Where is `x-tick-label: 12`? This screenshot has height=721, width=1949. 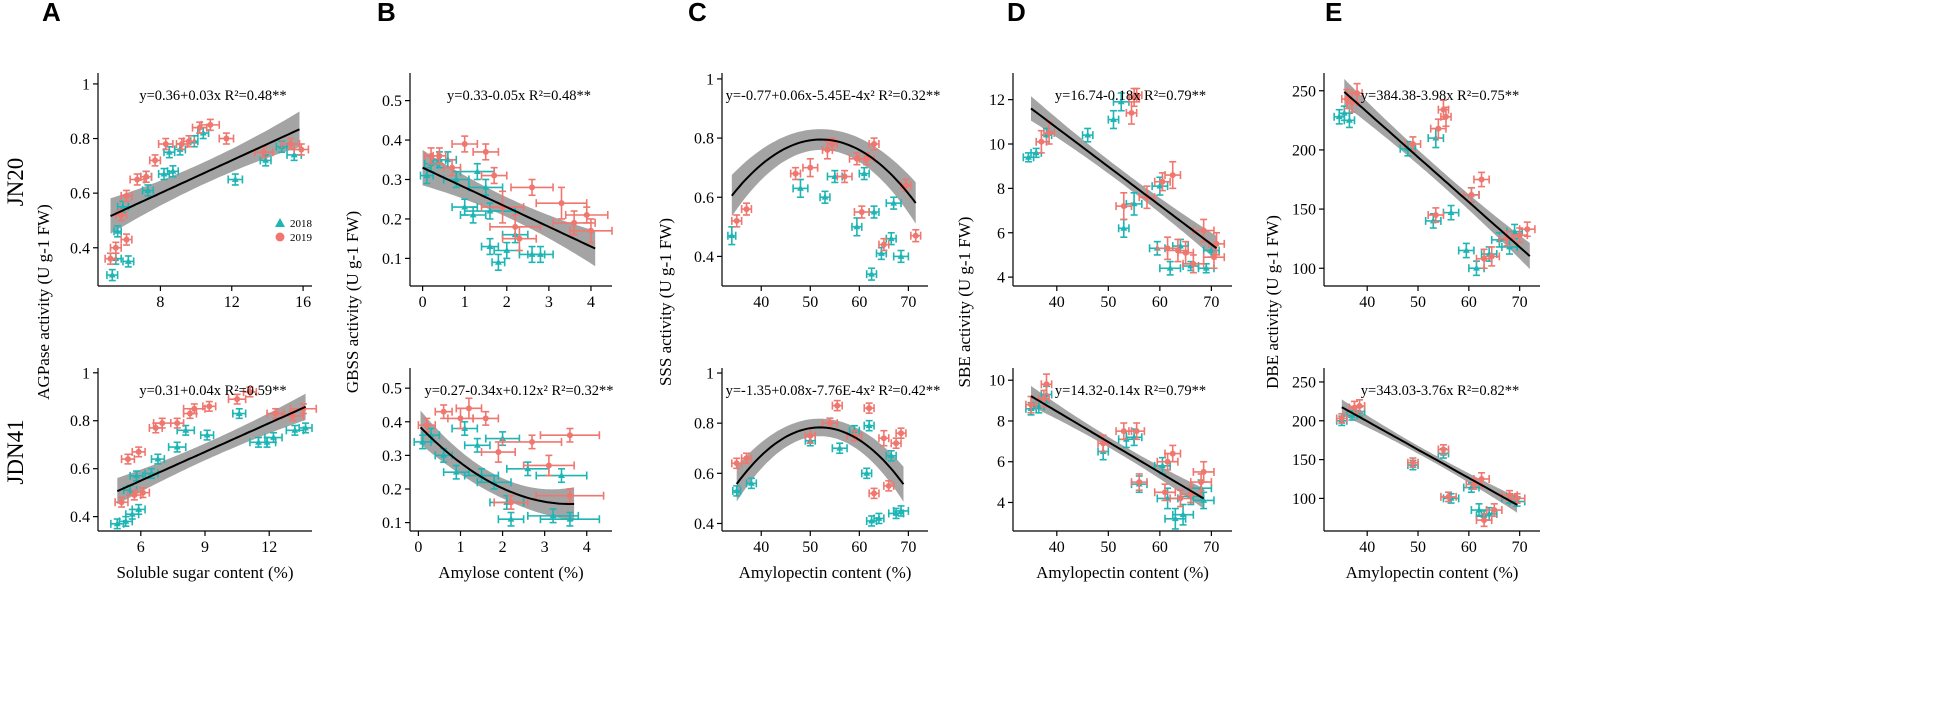 x-tick-label: 12 is located at coordinates (232, 302).